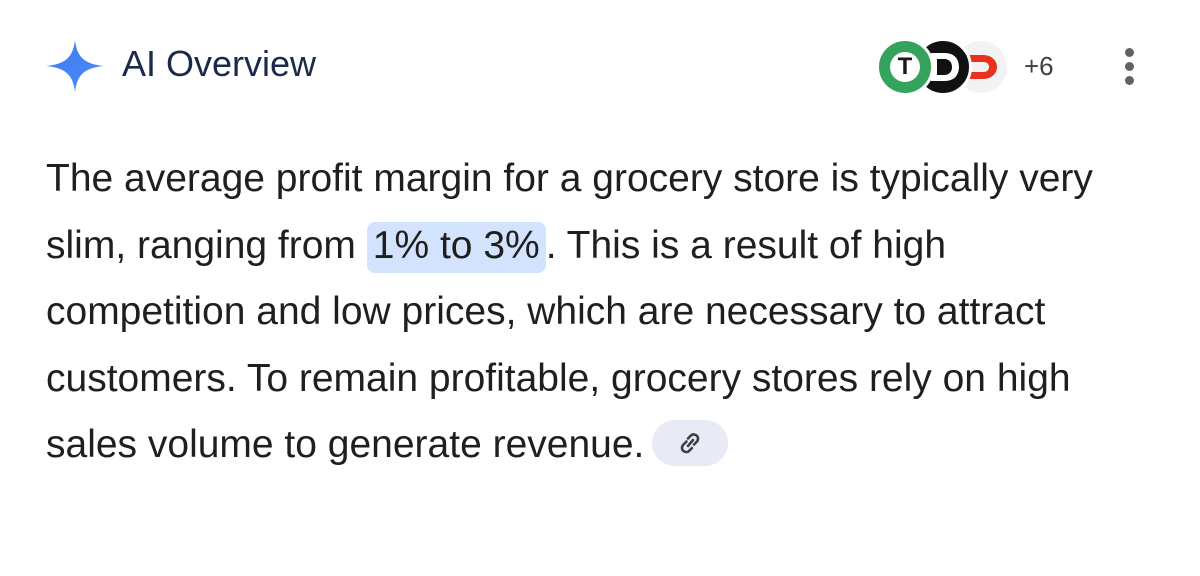 Image resolution: width=1200 pixels, height=576 pixels. Describe the element at coordinates (219, 63) in the screenshot. I see `ai-overview-title: AI Overview` at that location.